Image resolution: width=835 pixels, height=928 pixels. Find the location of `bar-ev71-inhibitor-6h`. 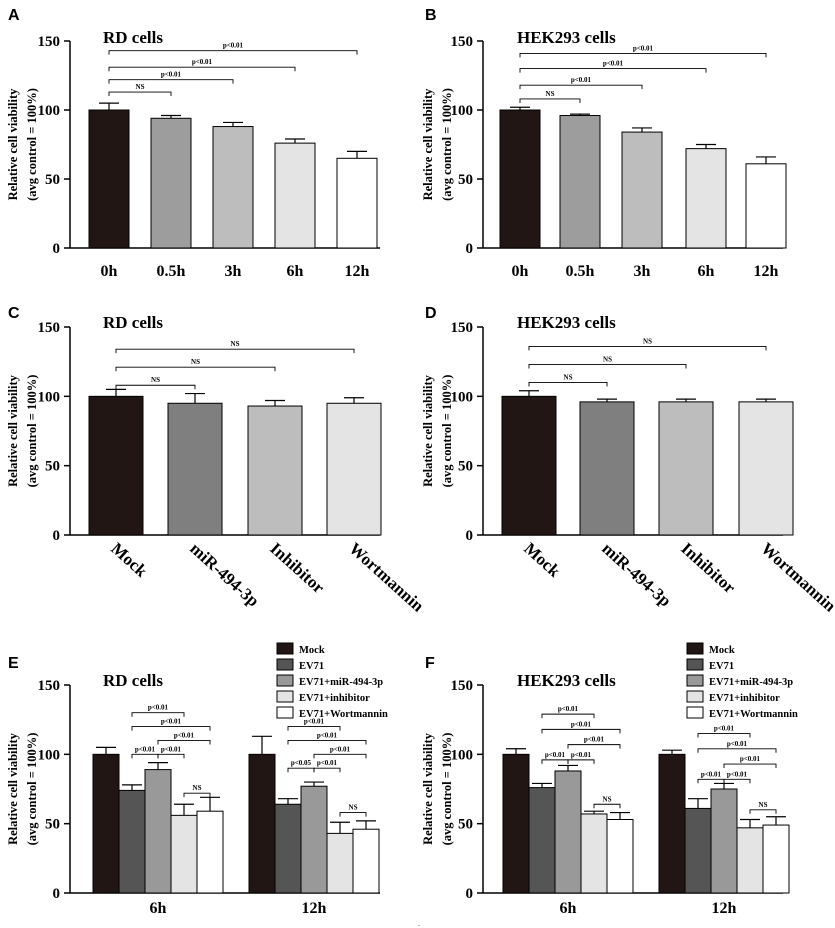

bar-ev71-inhibitor-6h is located at coordinates (184, 854).